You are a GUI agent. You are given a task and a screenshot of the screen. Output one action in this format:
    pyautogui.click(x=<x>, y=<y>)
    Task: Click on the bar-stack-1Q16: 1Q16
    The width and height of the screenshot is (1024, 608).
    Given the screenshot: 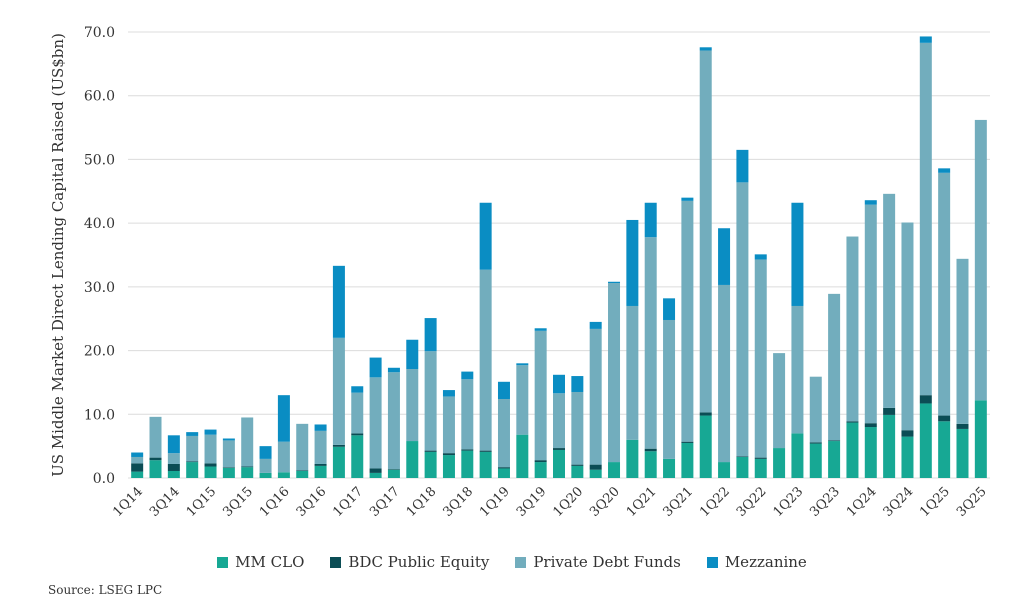 What is the action you would take?
    pyautogui.click(x=283, y=436)
    